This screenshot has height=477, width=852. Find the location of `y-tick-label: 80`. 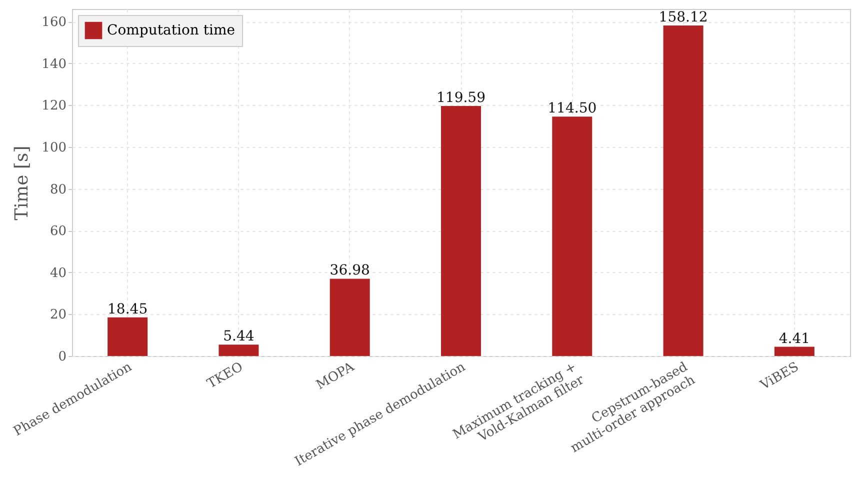

y-tick-label: 80 is located at coordinates (58, 190).